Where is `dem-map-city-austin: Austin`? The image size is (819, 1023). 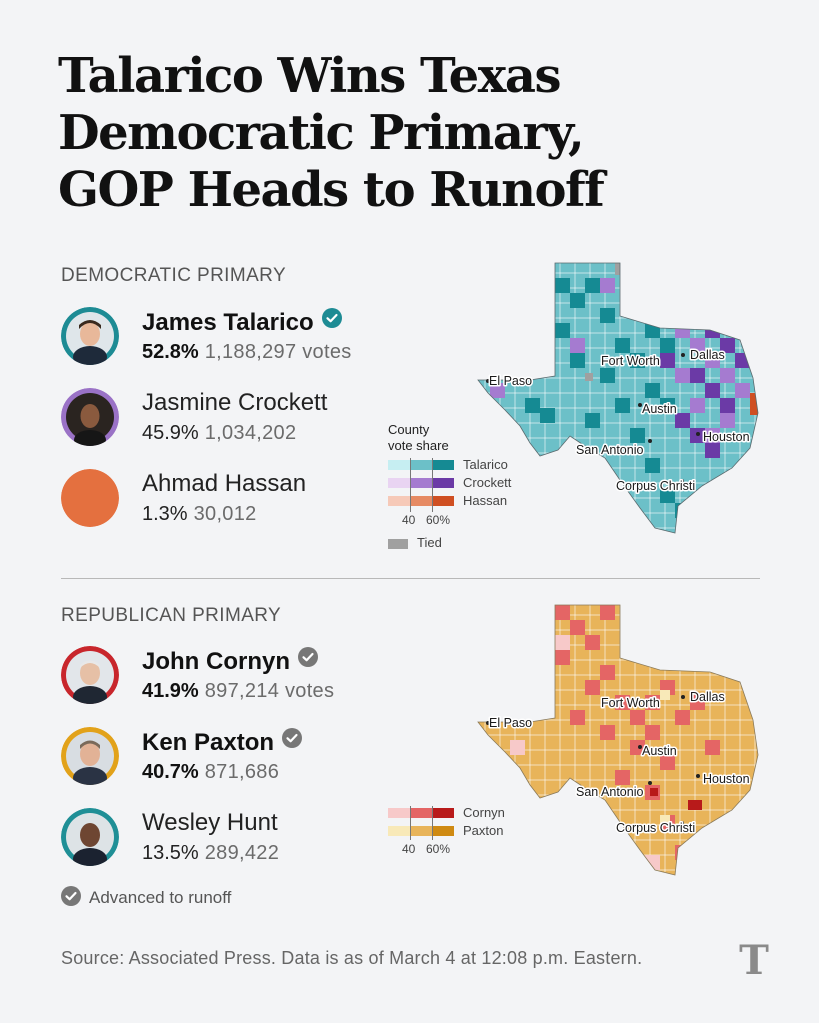 dem-map-city-austin: Austin is located at coordinates (659, 409).